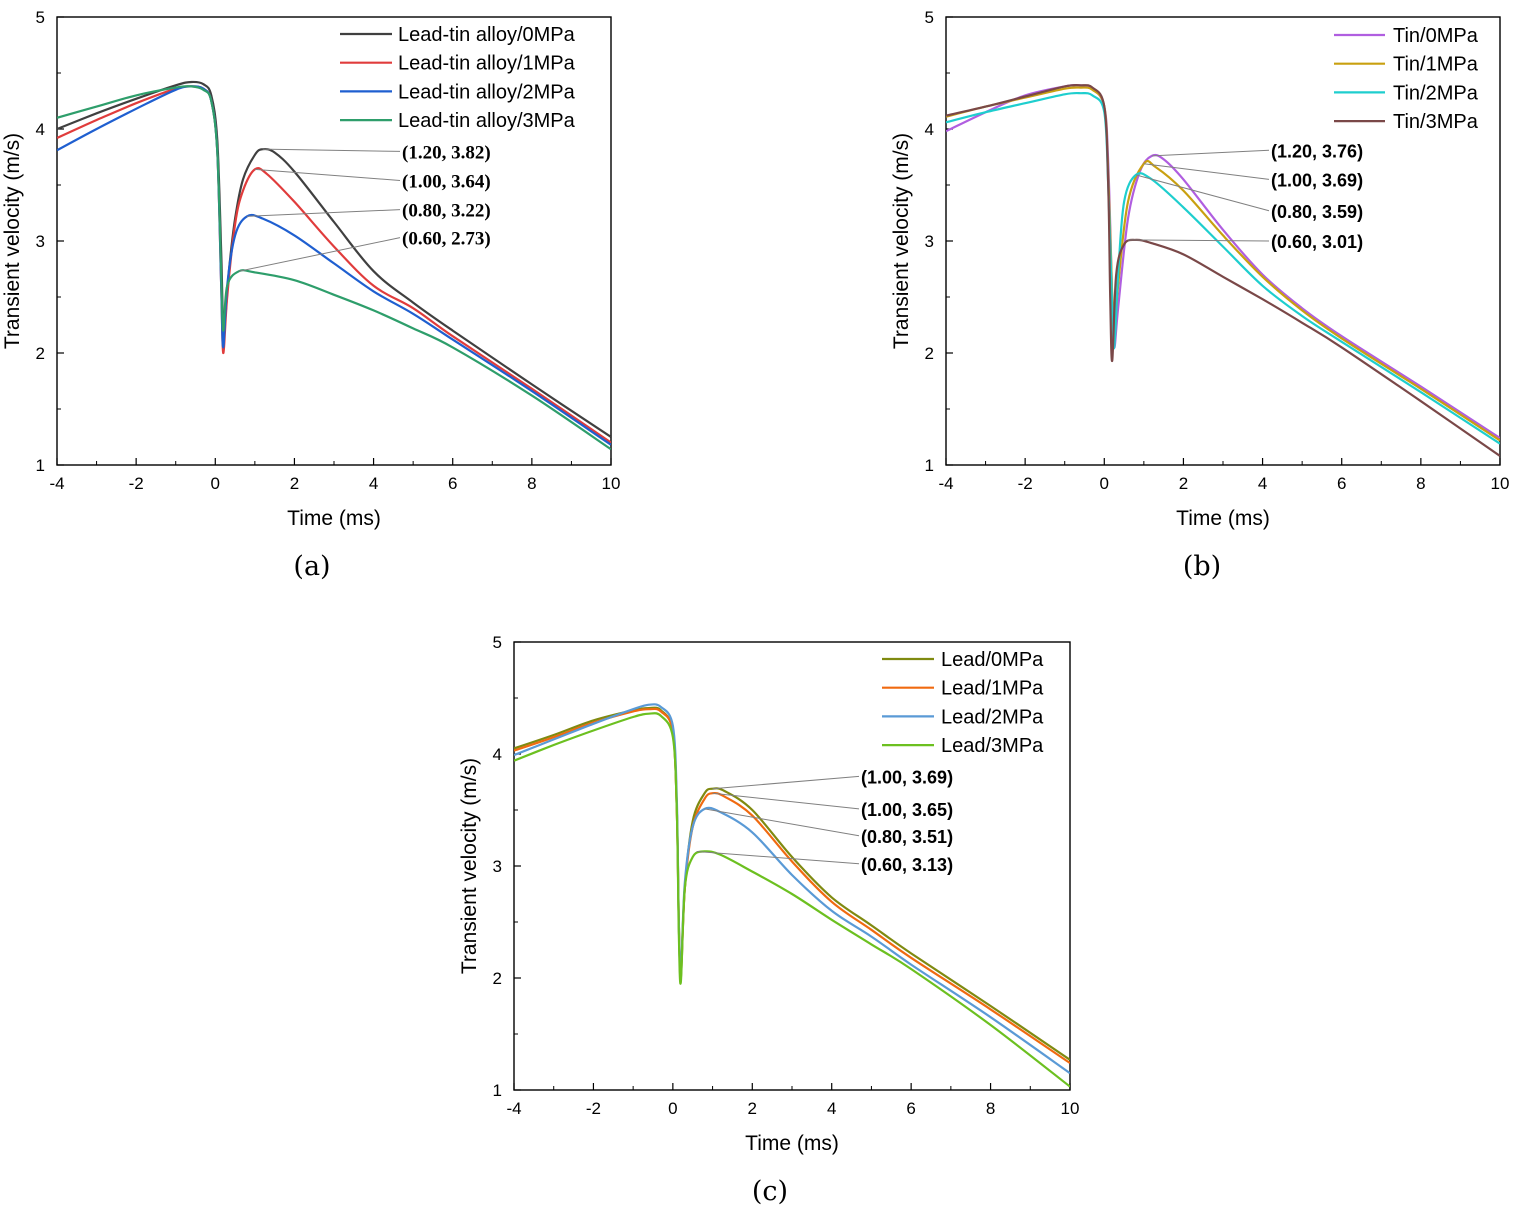  Describe the element at coordinates (1436, 36) in the screenshot. I see `legend-label: Tin/0MPa` at that location.